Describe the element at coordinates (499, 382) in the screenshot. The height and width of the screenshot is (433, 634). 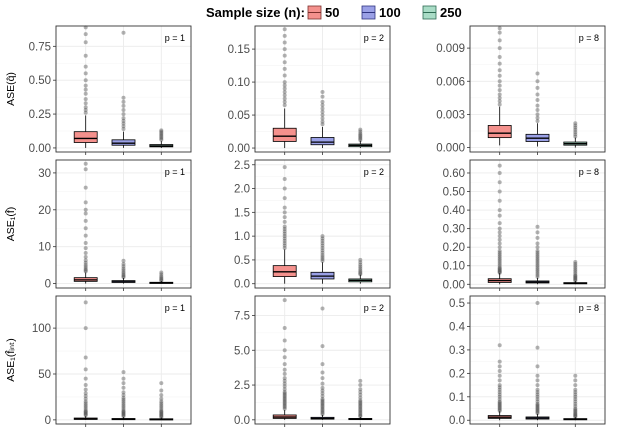
I see `box-n50` at that location.